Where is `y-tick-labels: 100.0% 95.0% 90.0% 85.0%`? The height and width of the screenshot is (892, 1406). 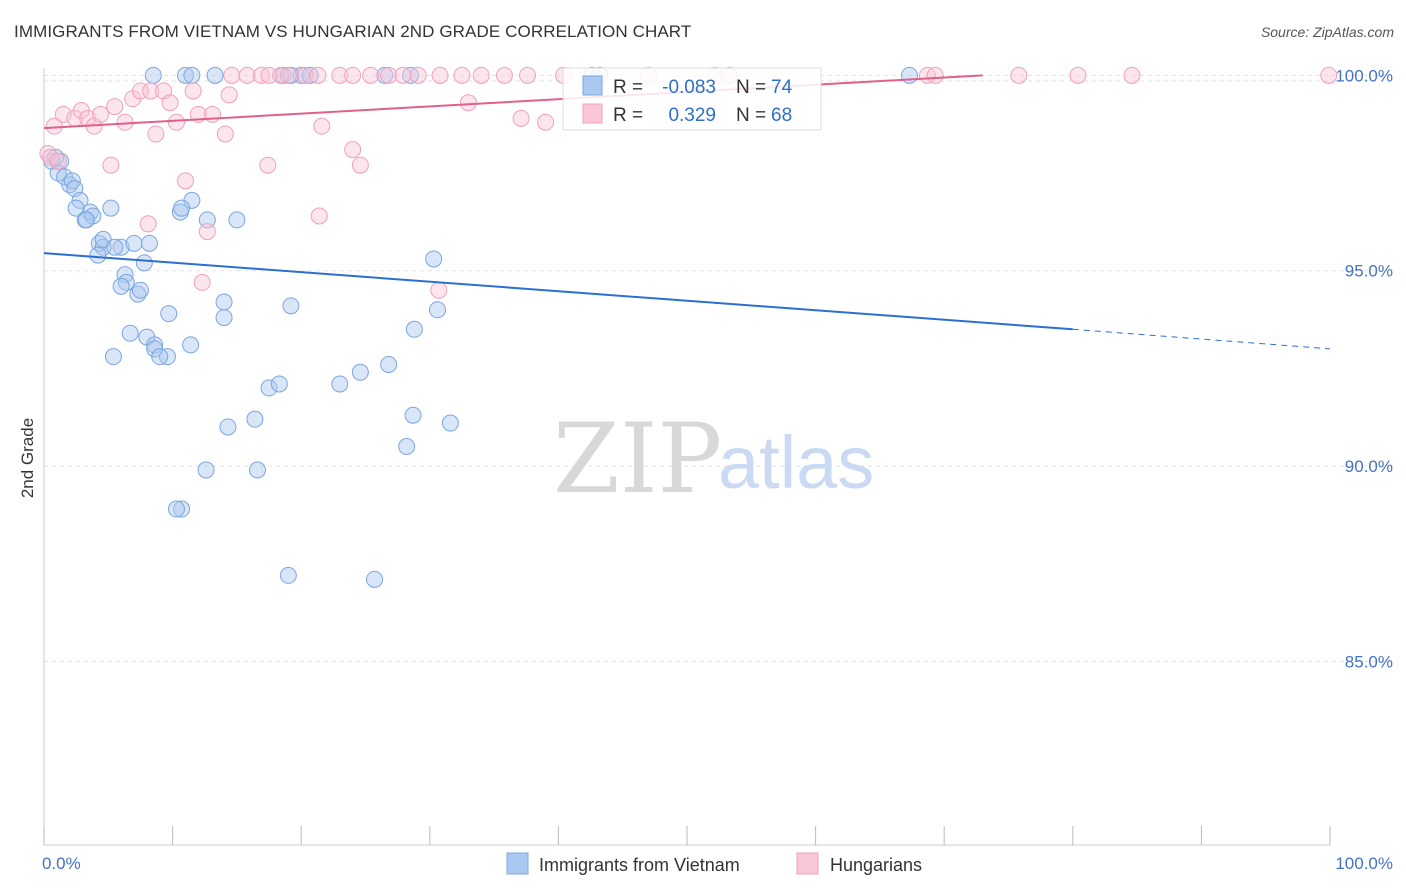 y-tick-labels: 100.0% 95.0% 90.0% 85.0% is located at coordinates (1364, 368).